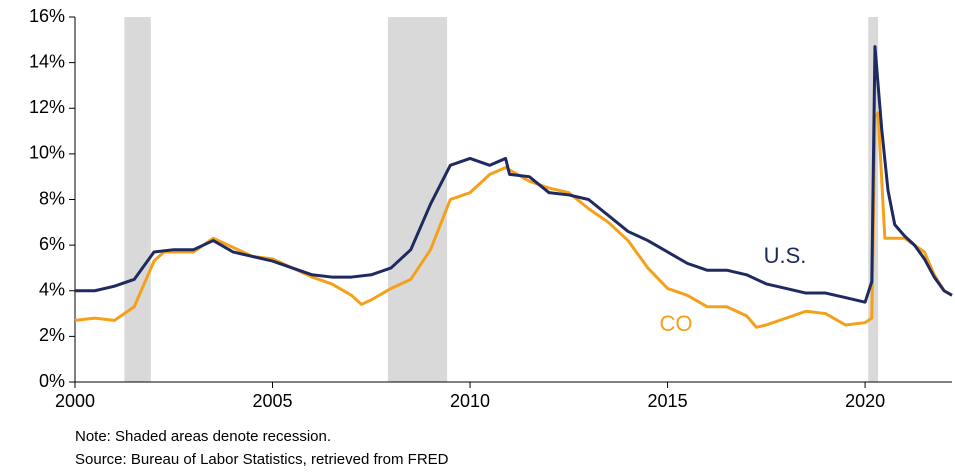 The width and height of the screenshot is (955, 472). I want to click on x-tick-label: 2010, so click(470, 401).